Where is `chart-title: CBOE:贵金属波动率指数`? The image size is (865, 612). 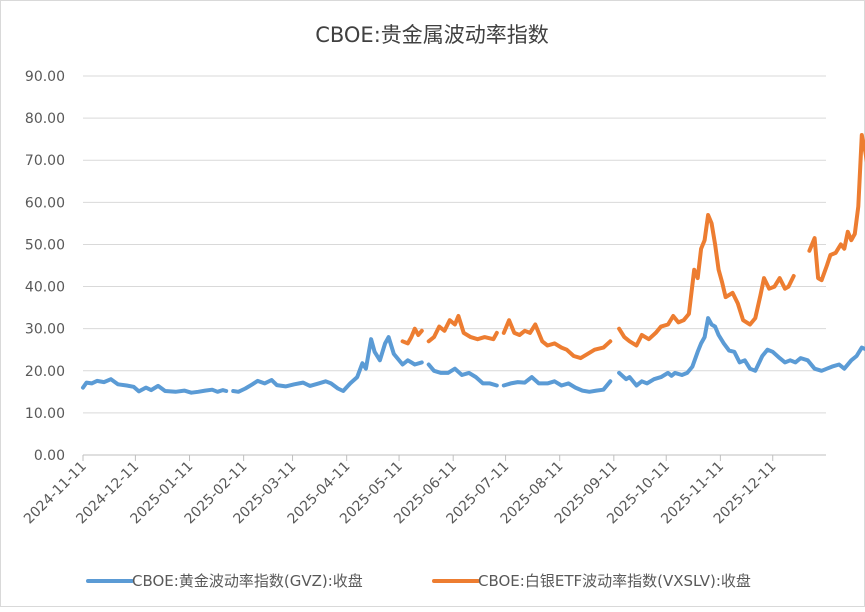 chart-title: CBOE:贵金属波动率指数 is located at coordinates (432, 35).